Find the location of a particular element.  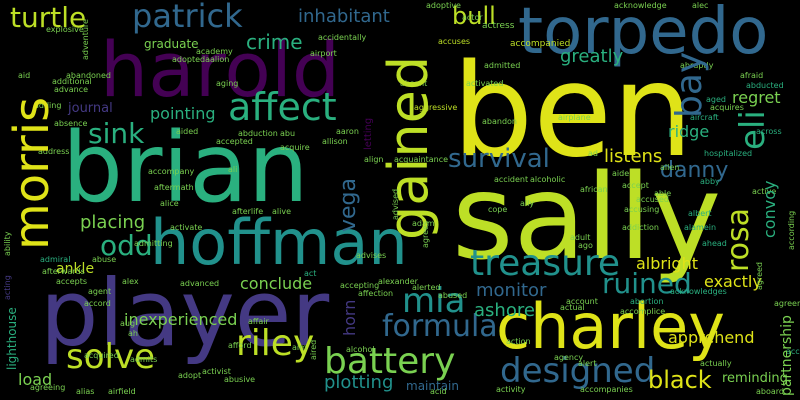

word-survival: survival is located at coordinates (499, 159).